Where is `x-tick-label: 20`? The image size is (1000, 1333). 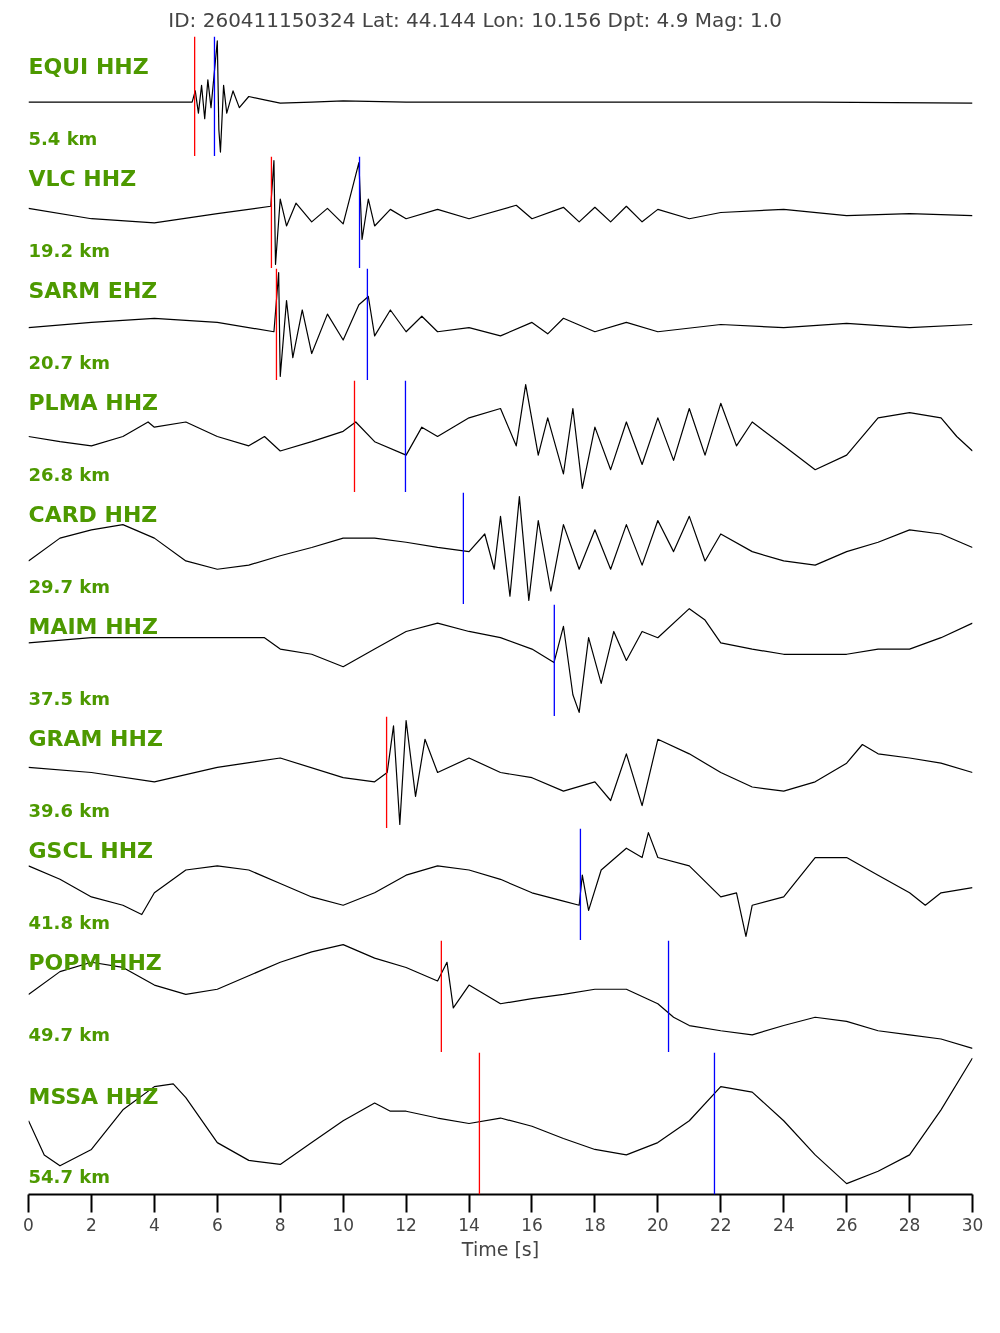 x-tick-label: 20 is located at coordinates (658, 1224).